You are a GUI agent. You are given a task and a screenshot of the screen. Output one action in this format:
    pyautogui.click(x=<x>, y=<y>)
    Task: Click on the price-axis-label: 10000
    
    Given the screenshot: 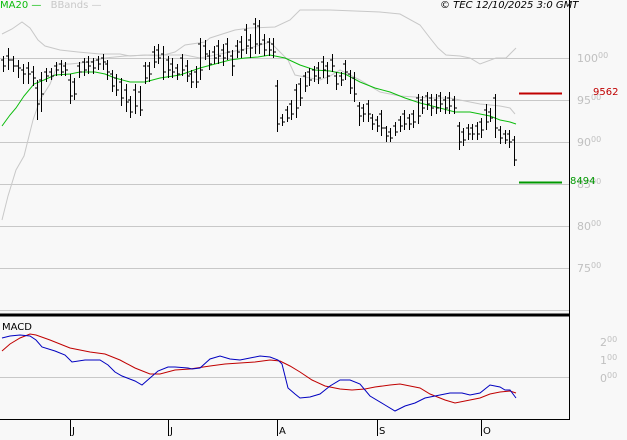 What is the action you would take?
    pyautogui.click(x=593, y=58)
    